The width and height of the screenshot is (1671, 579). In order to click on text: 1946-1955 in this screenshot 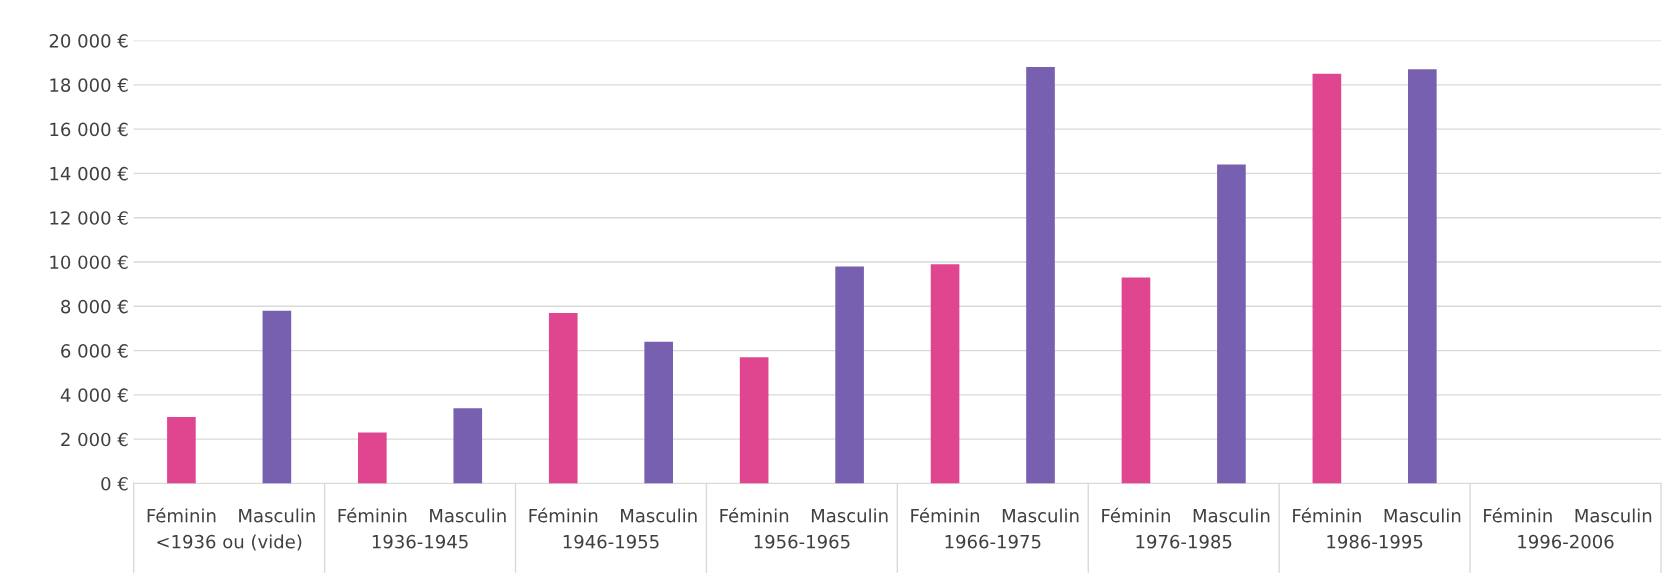, I will do `click(611, 541)`.